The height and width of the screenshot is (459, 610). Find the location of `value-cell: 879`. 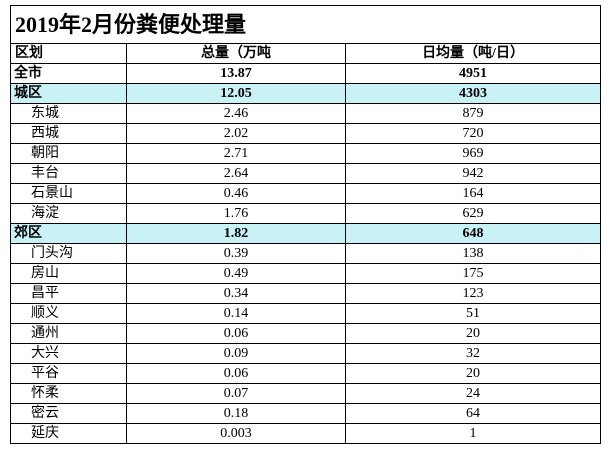

value-cell: 879 is located at coordinates (473, 113).